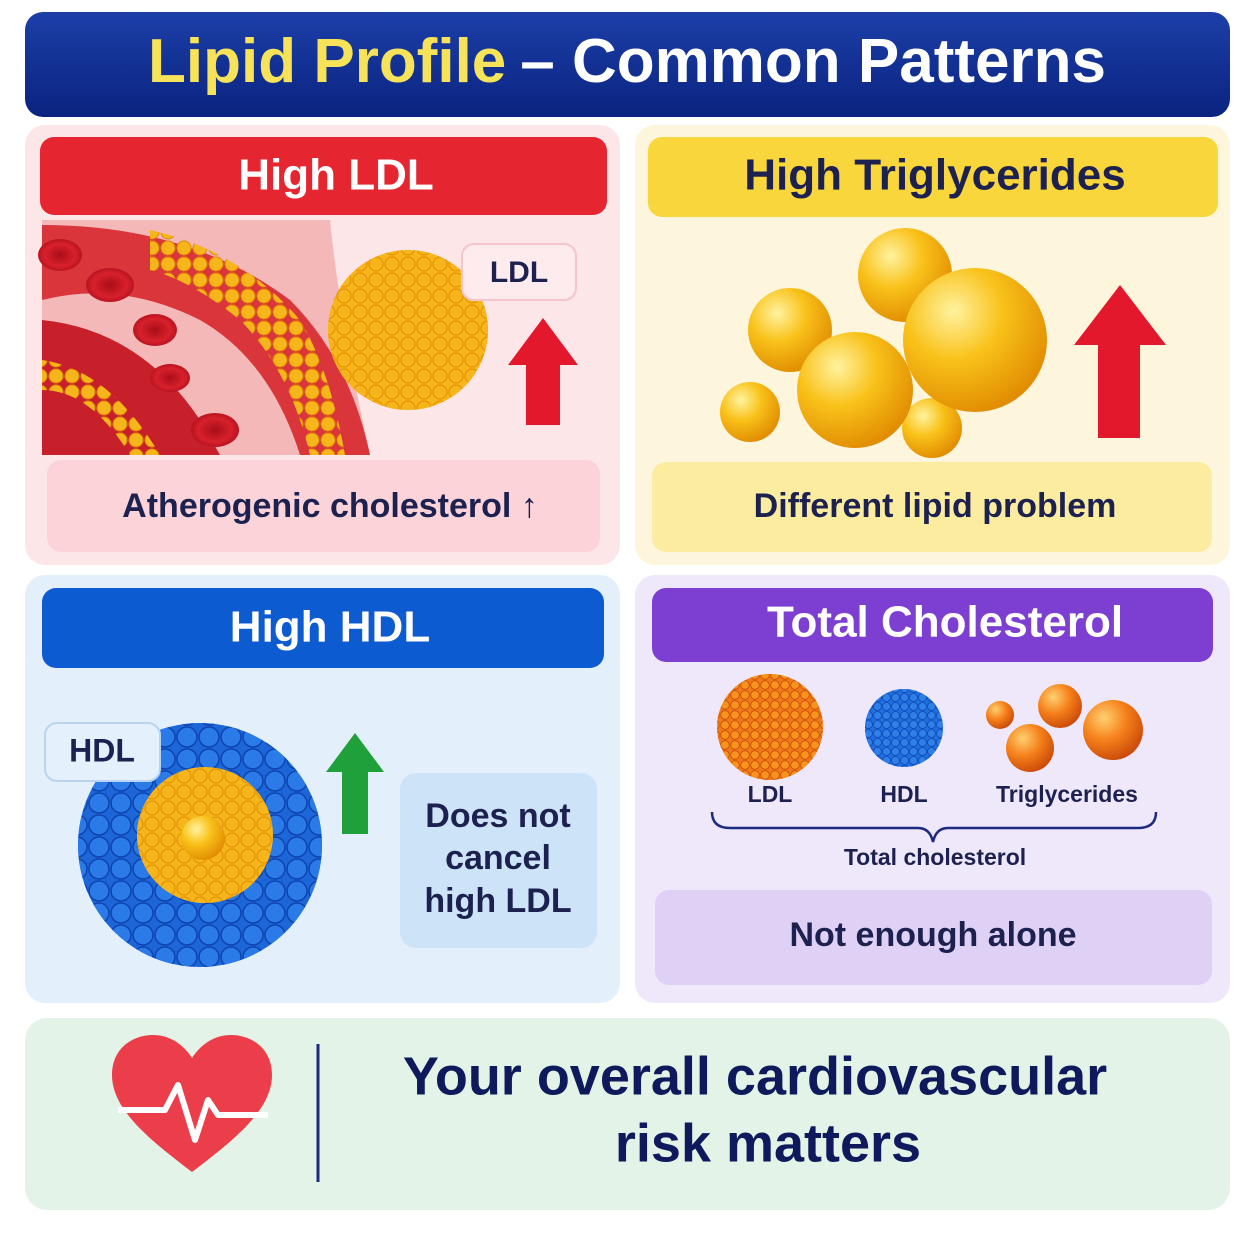  What do you see at coordinates (408, 330) in the screenshot?
I see `ldl-particle-texture` at bounding box center [408, 330].